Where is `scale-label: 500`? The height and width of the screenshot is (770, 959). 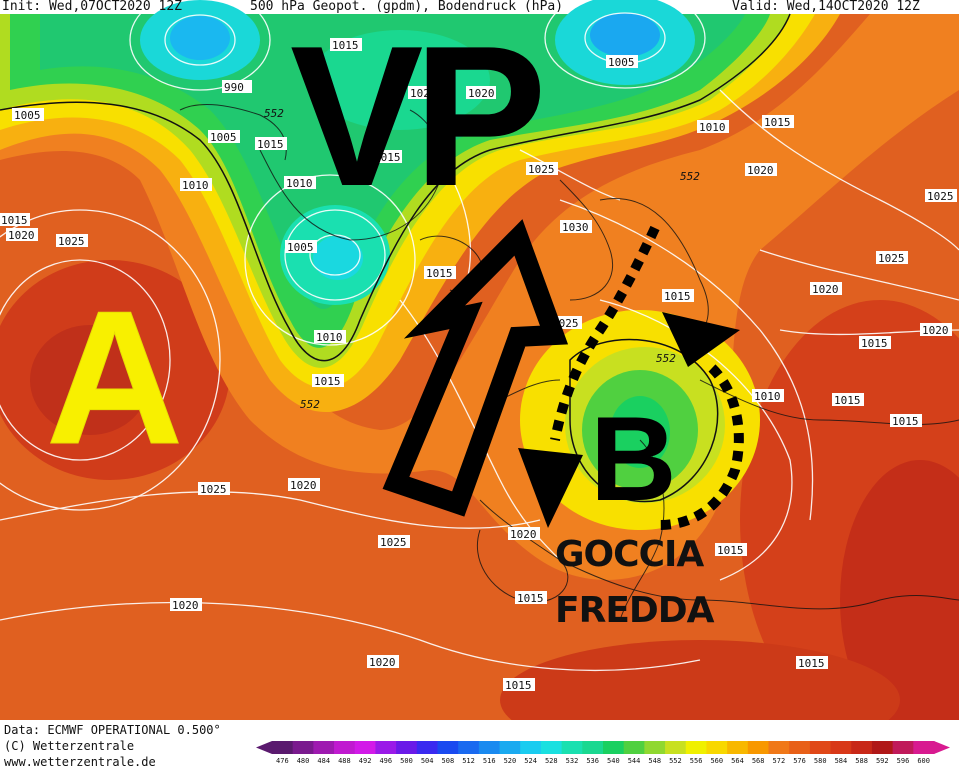
scale-label: 500 is located at coordinates (406, 761).